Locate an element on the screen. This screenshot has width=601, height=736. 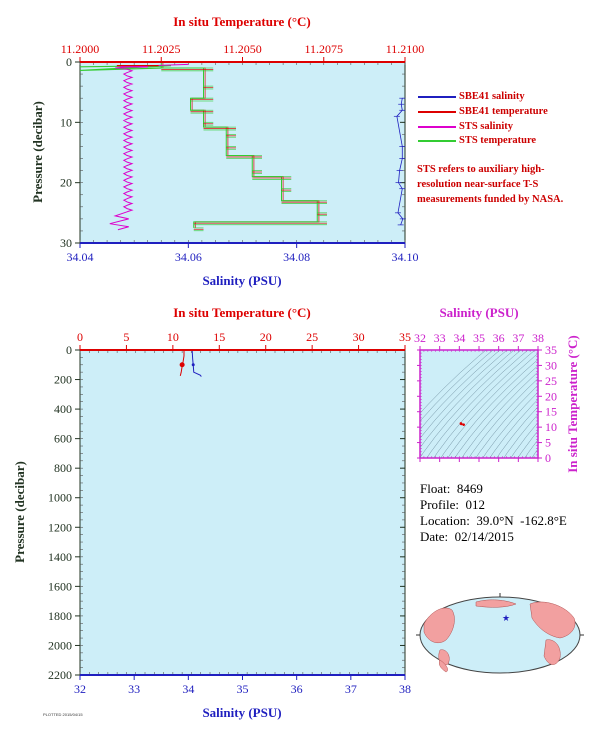
y-tick-label: 400 is located at coordinates (63, 409).